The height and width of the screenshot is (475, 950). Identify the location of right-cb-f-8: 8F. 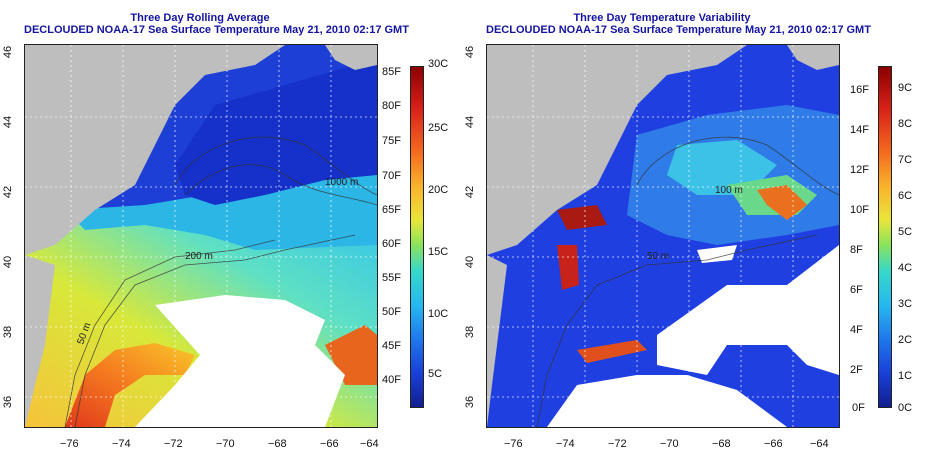
(856, 250).